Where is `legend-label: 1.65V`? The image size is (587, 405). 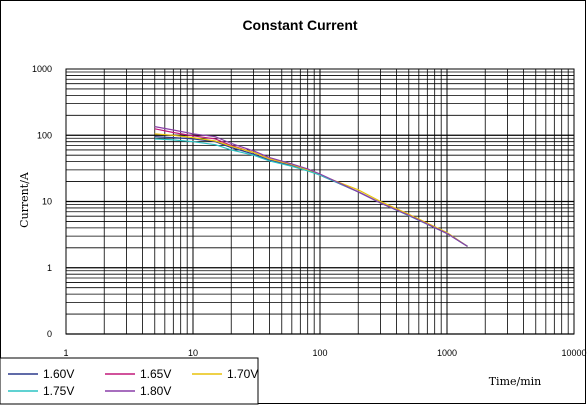
legend-label: 1.65V is located at coordinates (155, 374).